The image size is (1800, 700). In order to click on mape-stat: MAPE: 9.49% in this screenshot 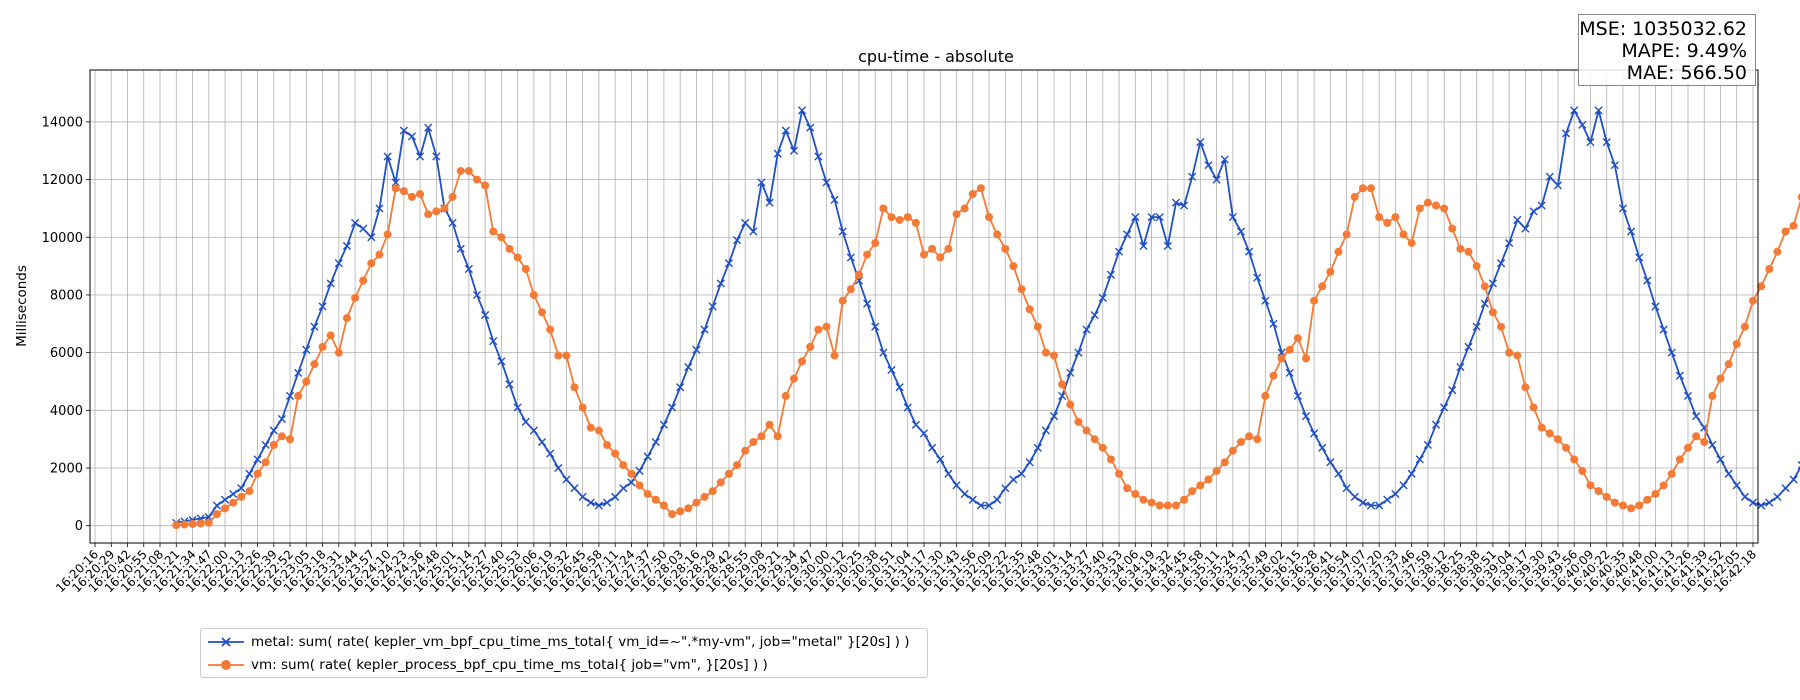, I will do `click(1684, 51)`.